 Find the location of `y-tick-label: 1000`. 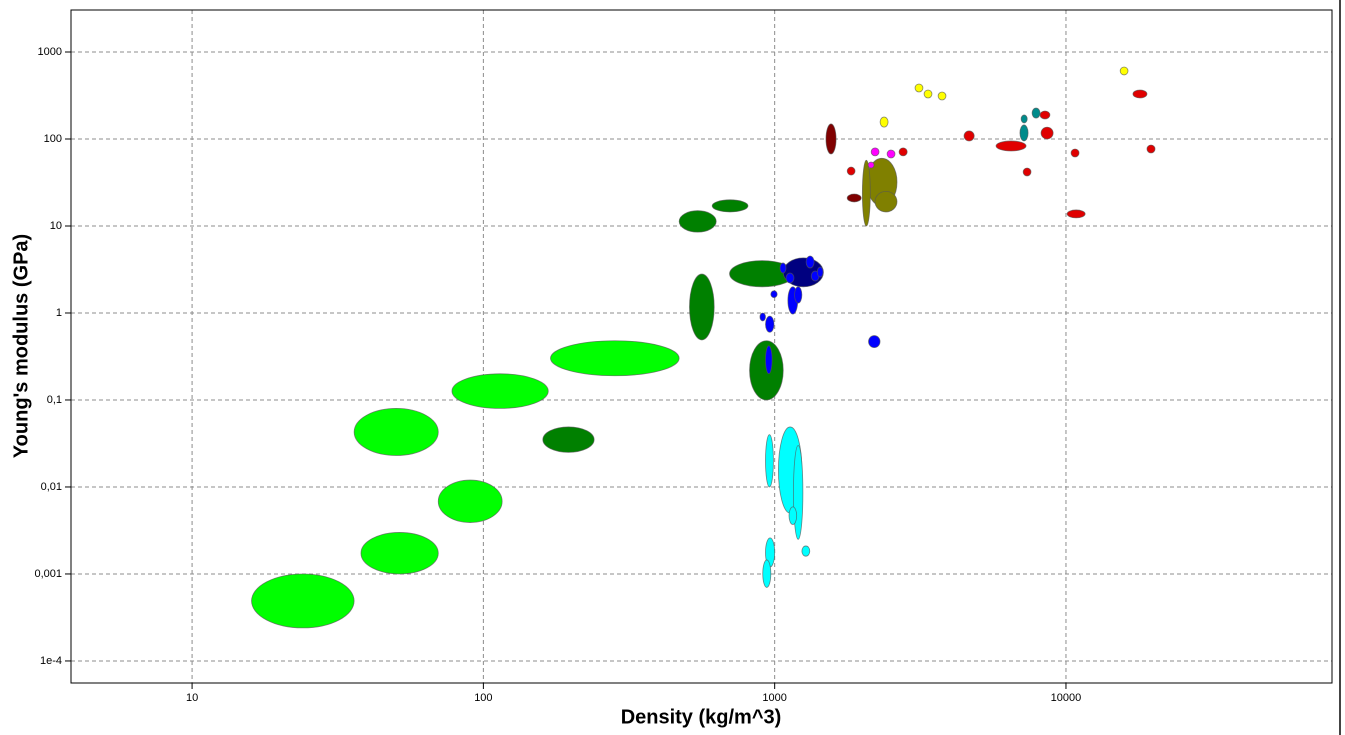

y-tick-label: 1000 is located at coordinates (50, 52).